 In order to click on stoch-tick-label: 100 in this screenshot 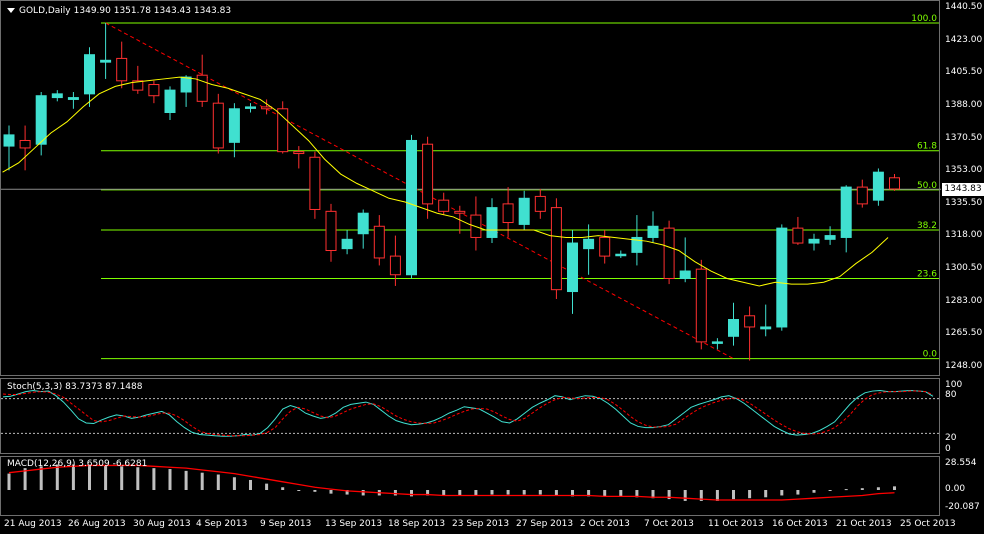, I will do `click(954, 385)`.